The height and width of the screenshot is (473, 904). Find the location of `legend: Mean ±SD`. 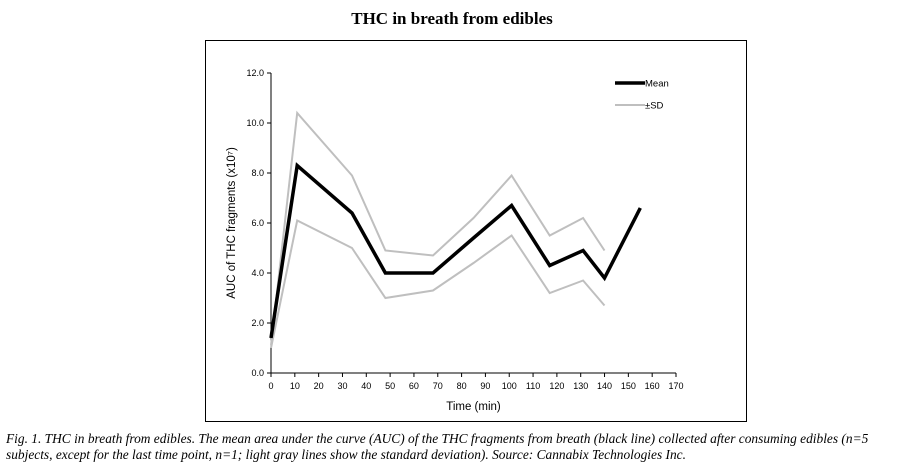

legend: Mean ±SD is located at coordinates (642, 95).